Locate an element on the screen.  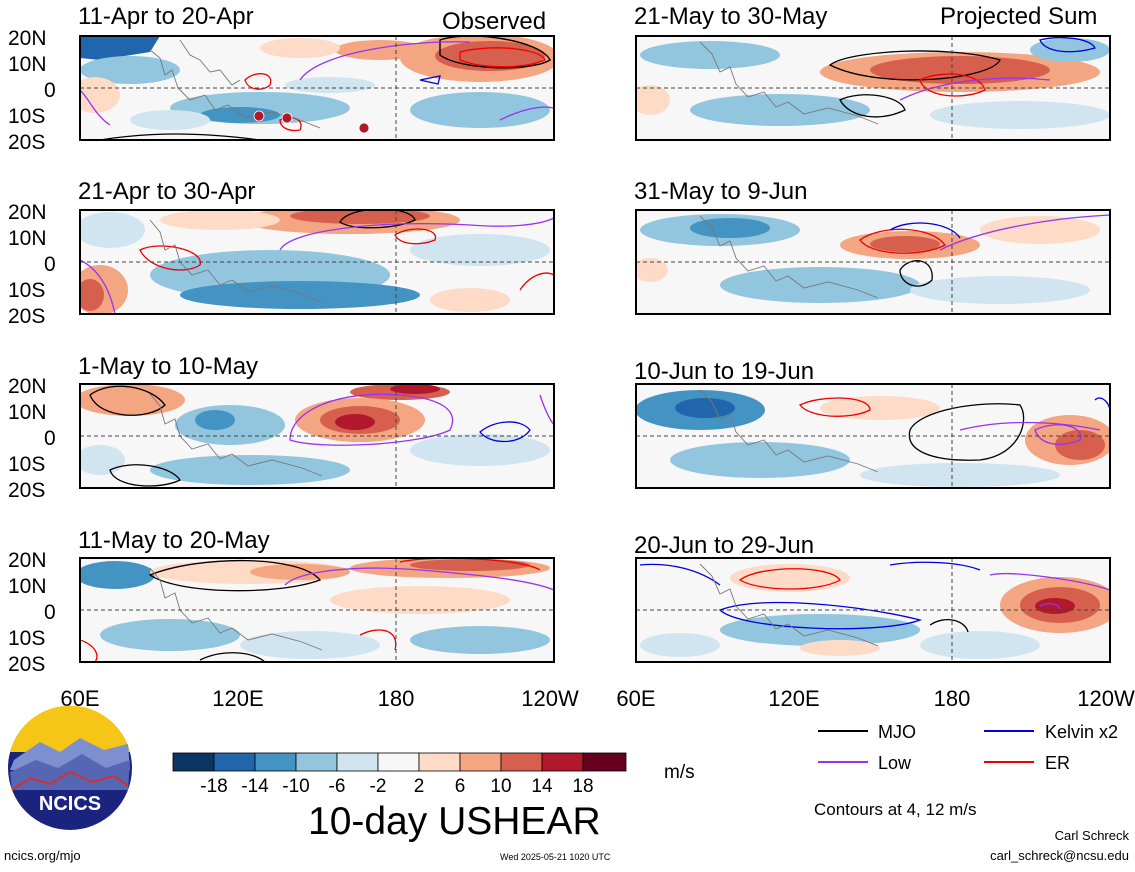
legend-label-low: Low is located at coordinates (895, 763).